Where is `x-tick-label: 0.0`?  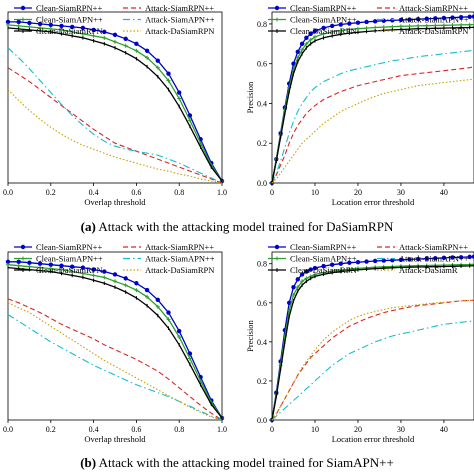 x-tick-label: 0.0 is located at coordinates (8, 429).